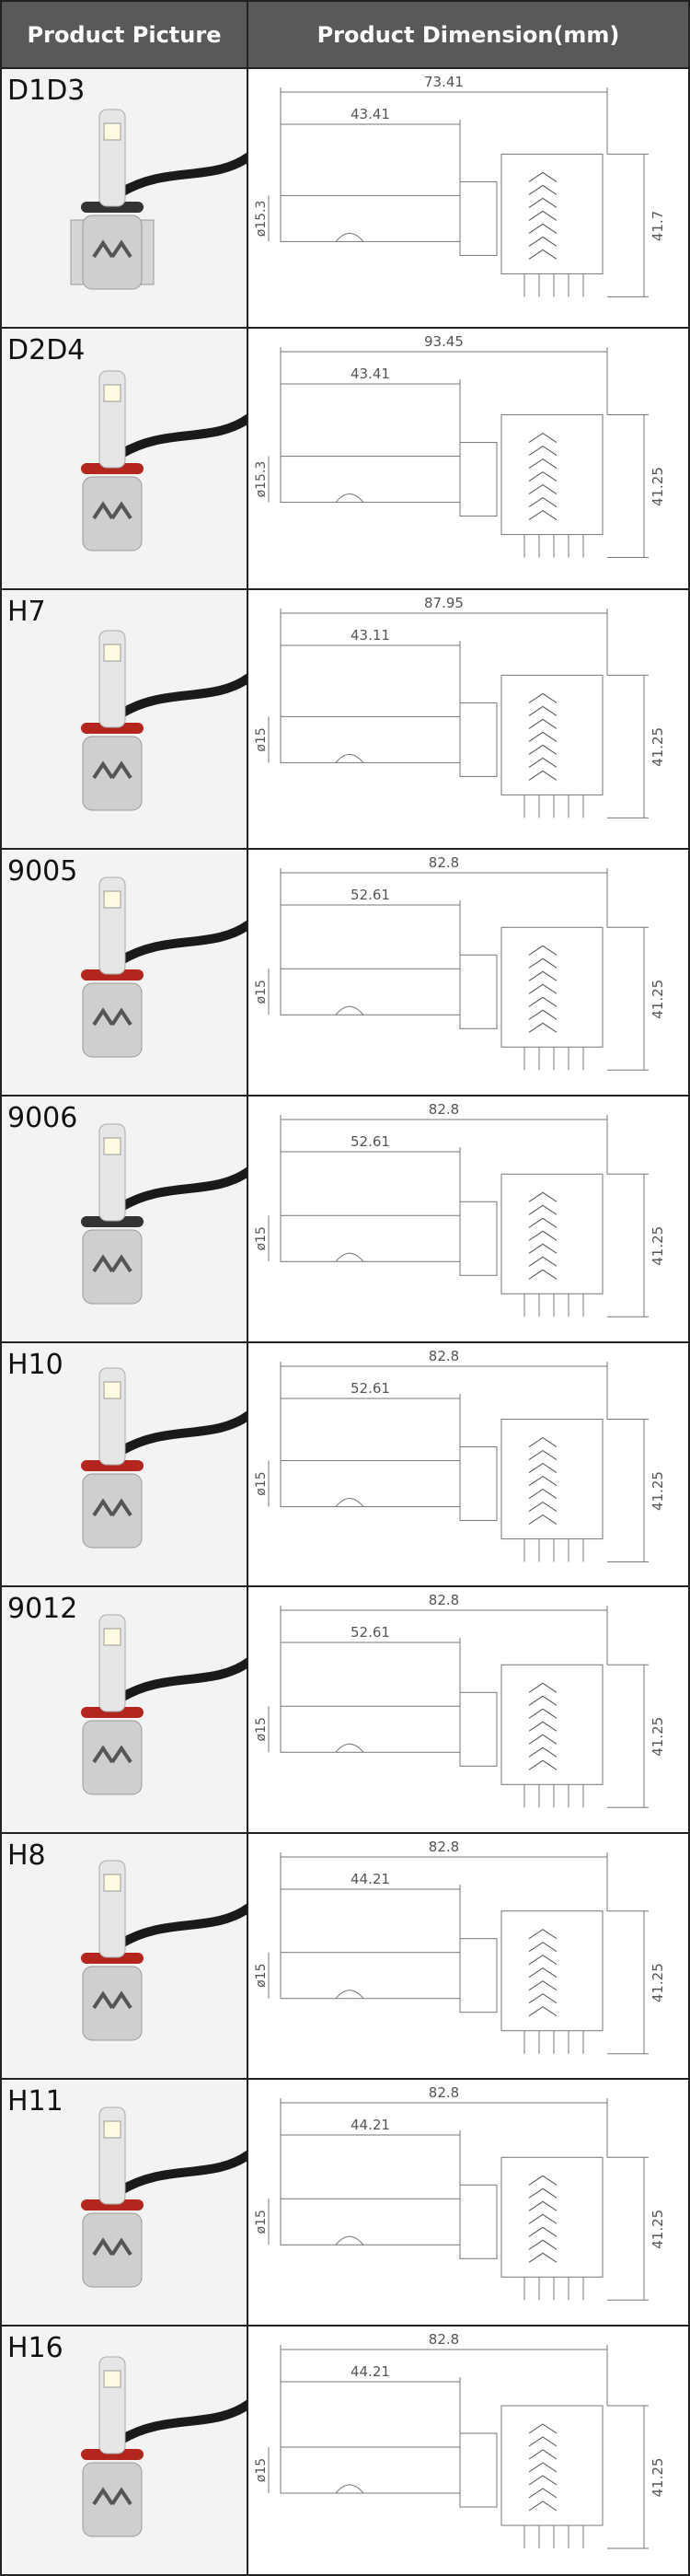  What do you see at coordinates (35, 2348) in the screenshot?
I see `model-label: H16` at bounding box center [35, 2348].